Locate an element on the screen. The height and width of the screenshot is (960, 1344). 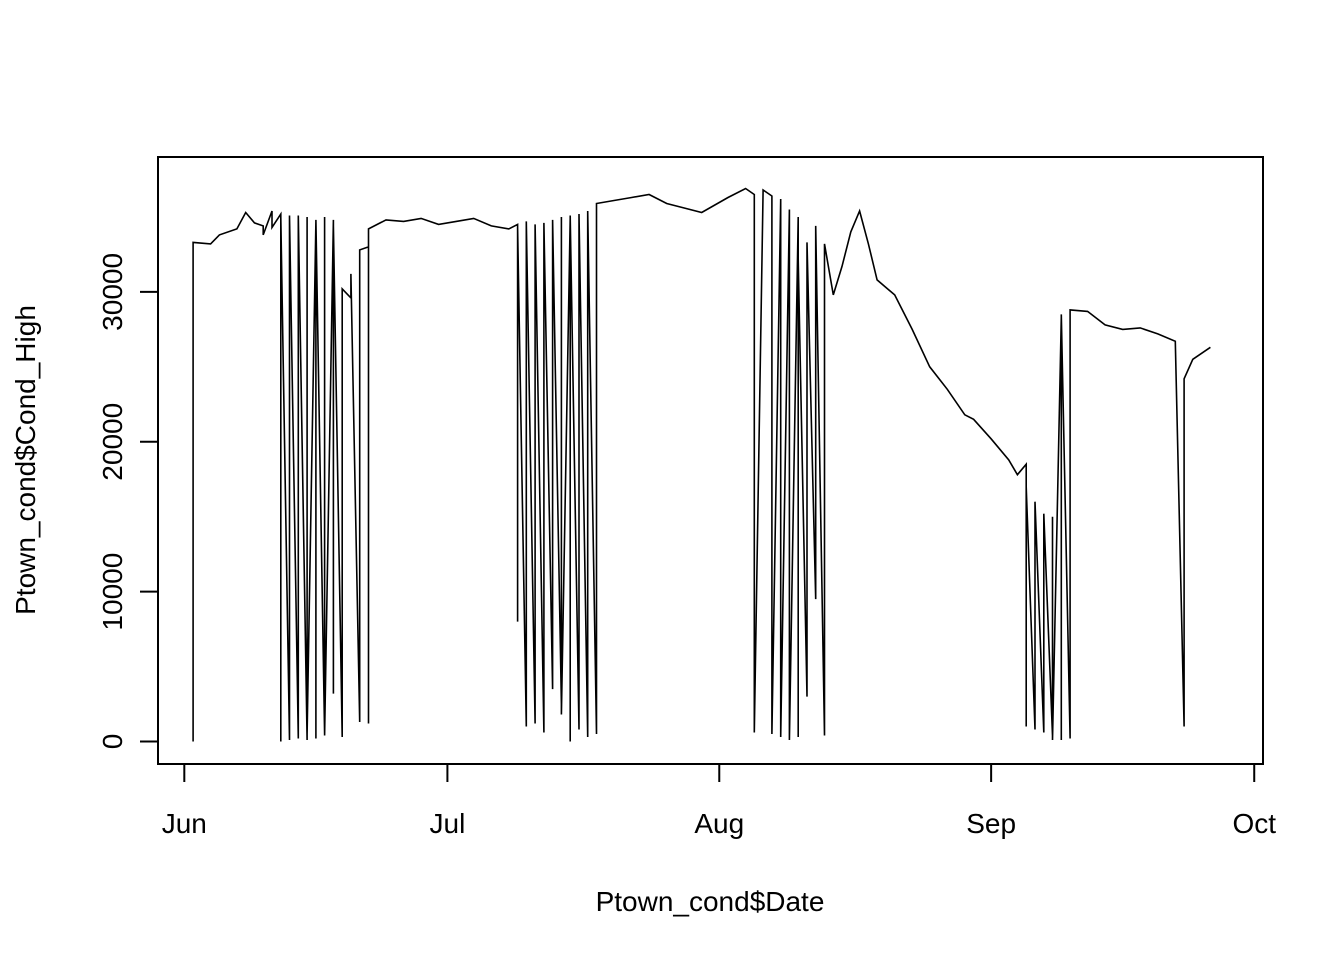
x-tick-label: Jul is located at coordinates (448, 823).